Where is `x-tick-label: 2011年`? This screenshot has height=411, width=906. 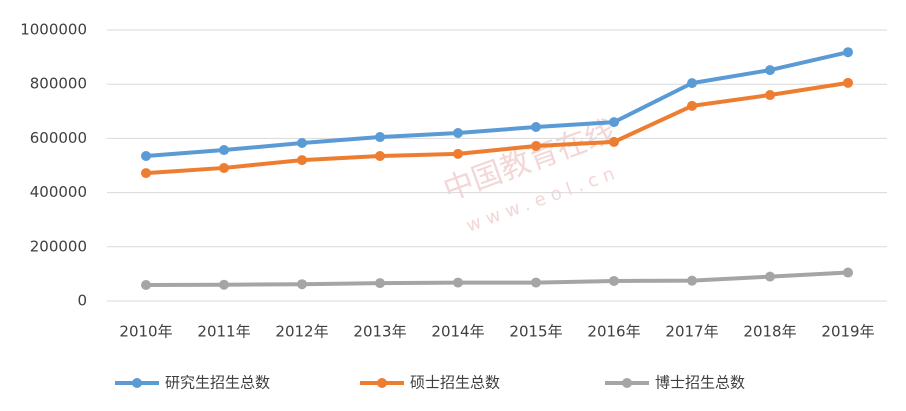
x-tick-label: 2011年 is located at coordinates (223, 332).